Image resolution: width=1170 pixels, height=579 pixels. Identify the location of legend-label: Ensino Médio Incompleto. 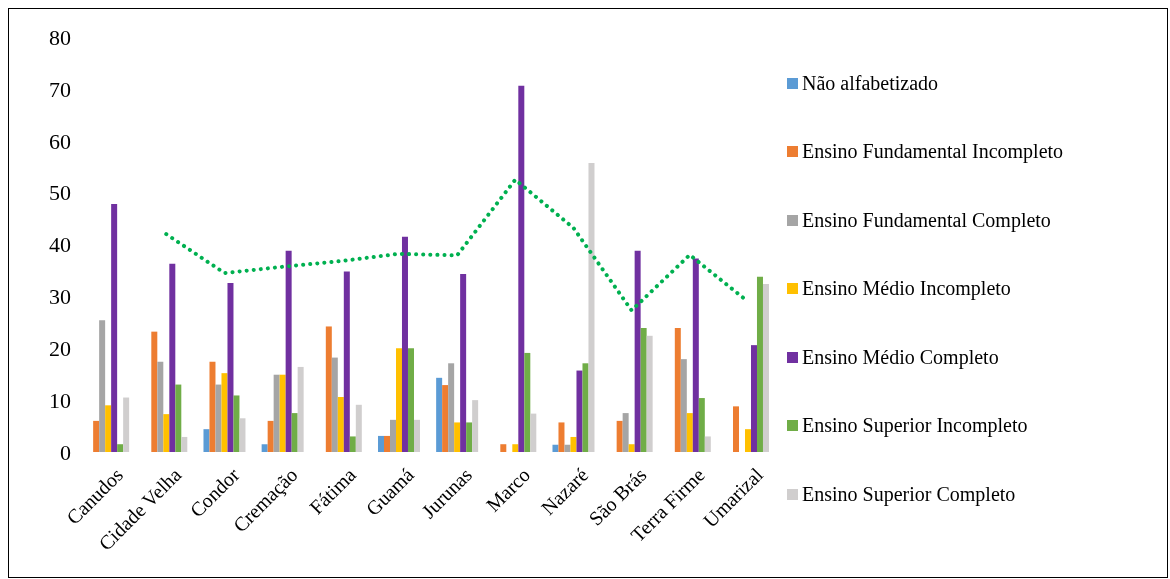
(906, 289).